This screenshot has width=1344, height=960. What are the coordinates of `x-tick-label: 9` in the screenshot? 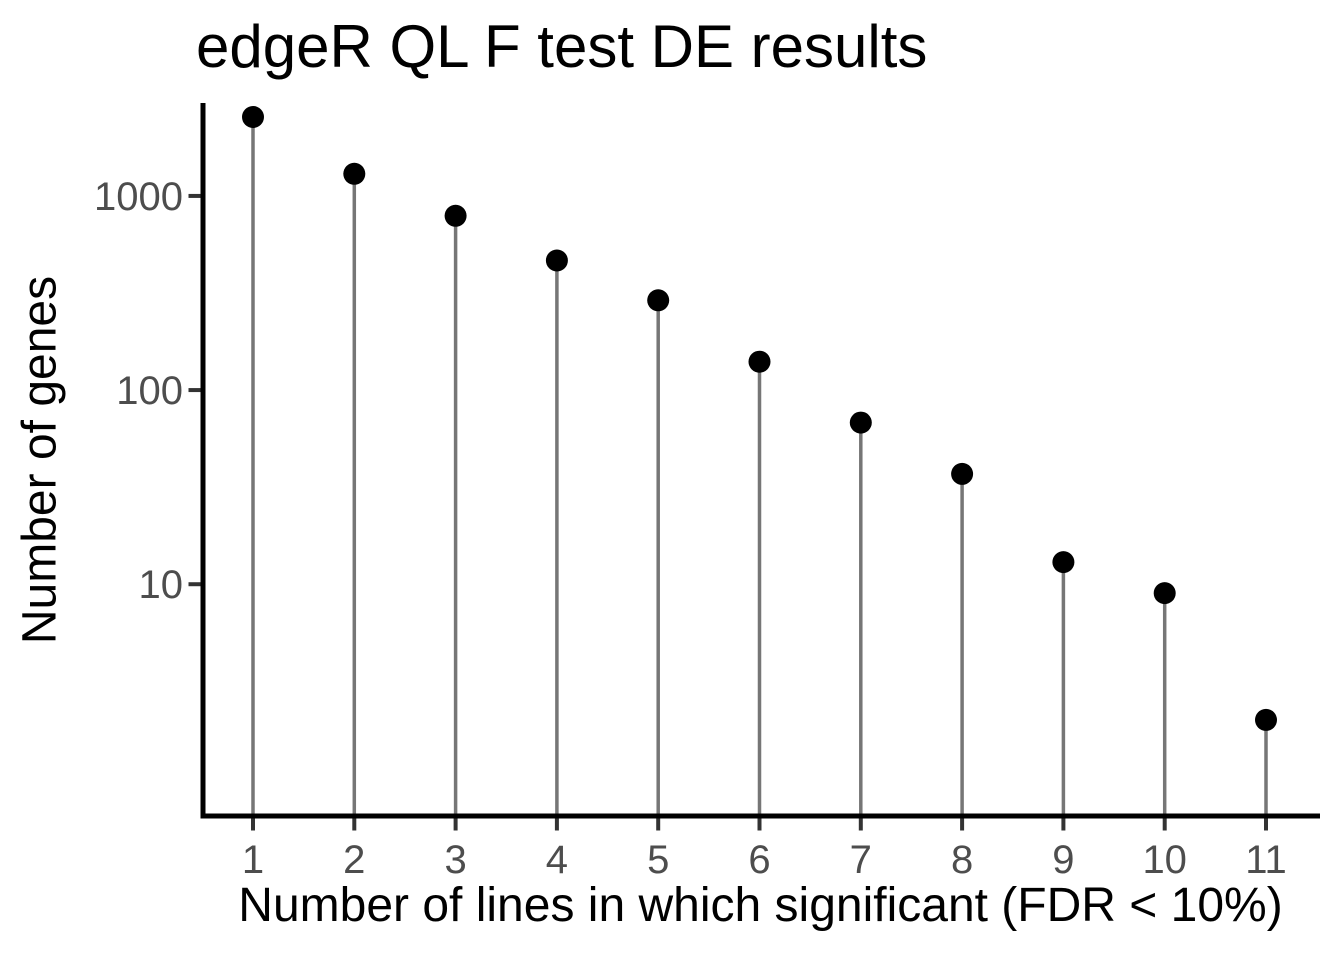 It's located at (1063, 860).